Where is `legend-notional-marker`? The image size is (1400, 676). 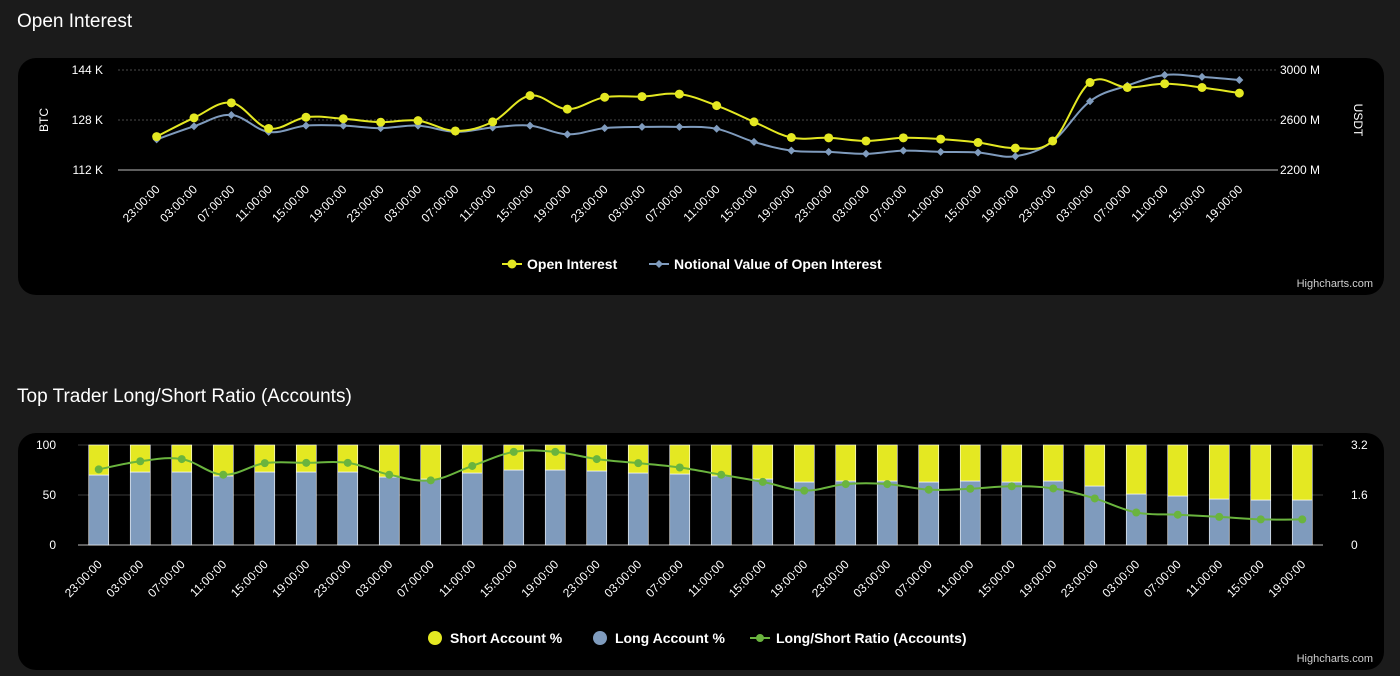
legend-notional-marker is located at coordinates (659, 264).